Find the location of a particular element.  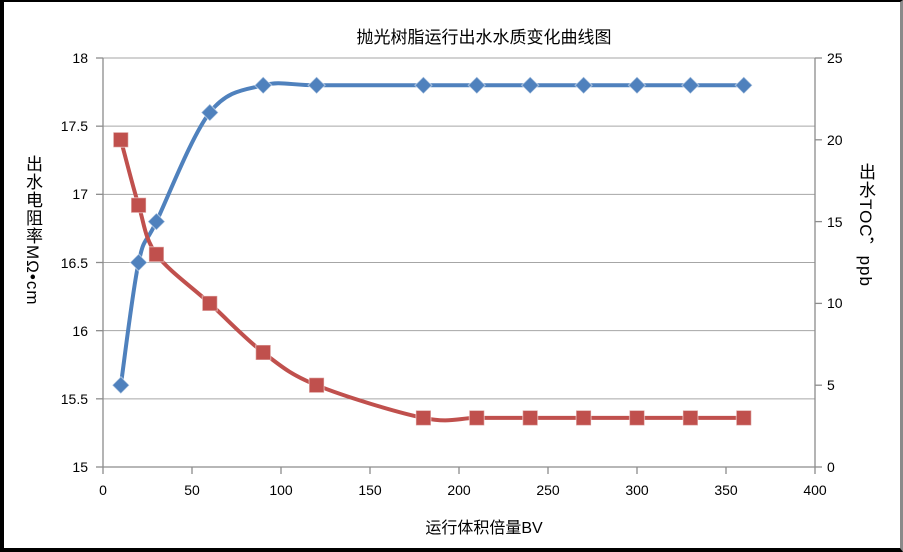

left-axis-title: 出水电阻率MΩ•cm is located at coordinates (32, 230).